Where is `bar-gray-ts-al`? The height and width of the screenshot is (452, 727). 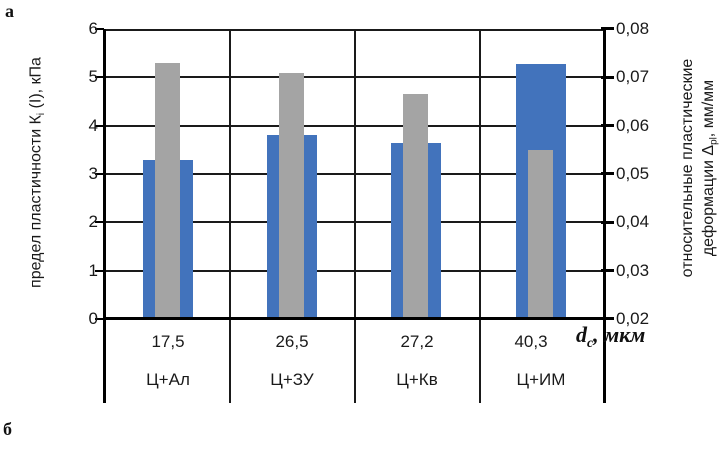
bar-gray-ts-al is located at coordinates (167, 190).